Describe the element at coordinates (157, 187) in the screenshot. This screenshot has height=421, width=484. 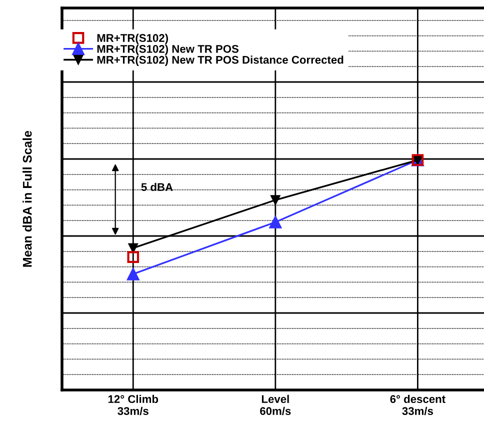
I see `annotation: 5 dBA` at that location.